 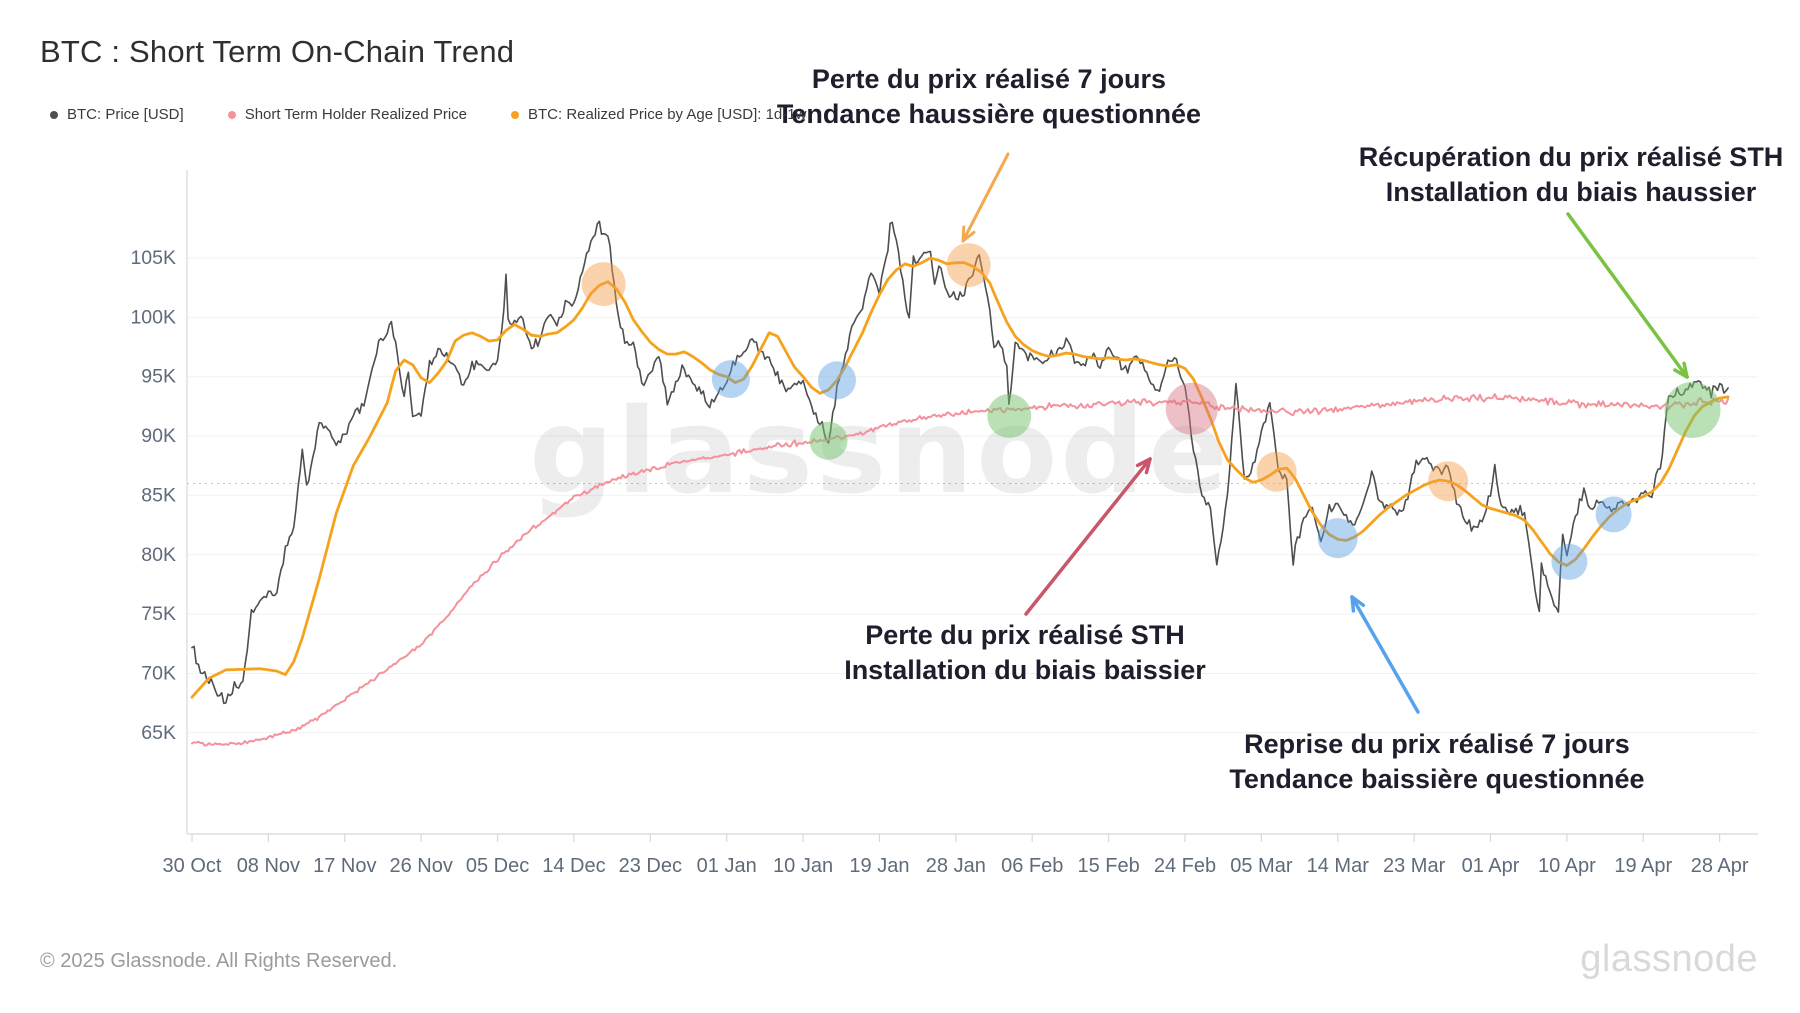 I want to click on svg-text: 15 Feb, so click(x=1108, y=866).